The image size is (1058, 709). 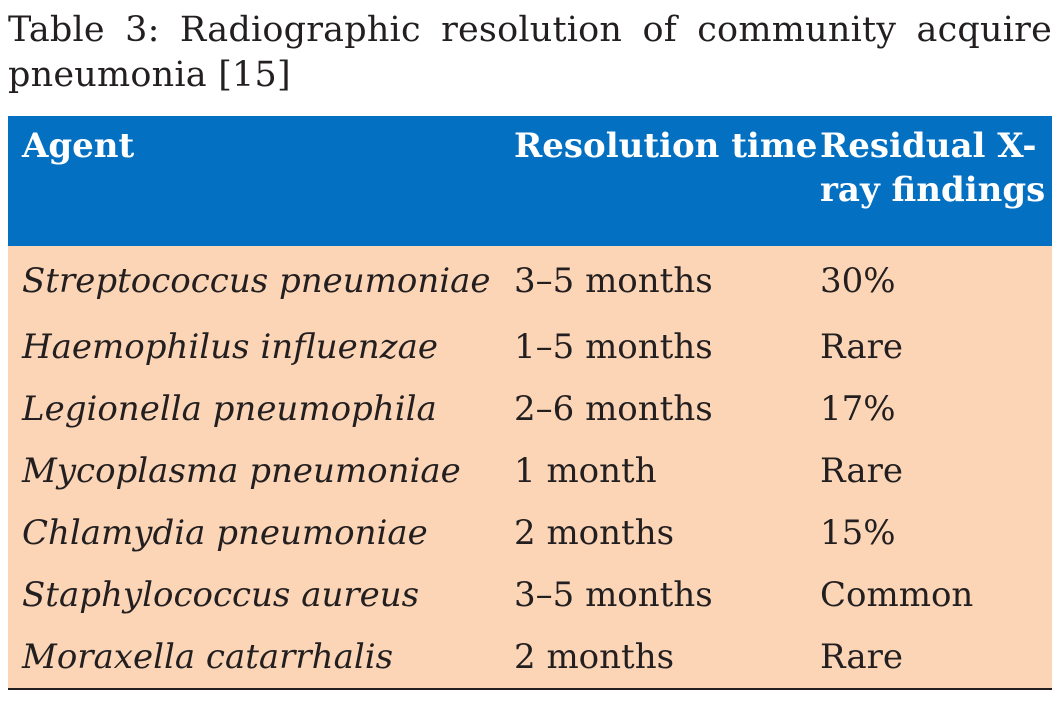 What do you see at coordinates (858, 533) in the screenshot?
I see `cell-residual-findings: 15%` at bounding box center [858, 533].